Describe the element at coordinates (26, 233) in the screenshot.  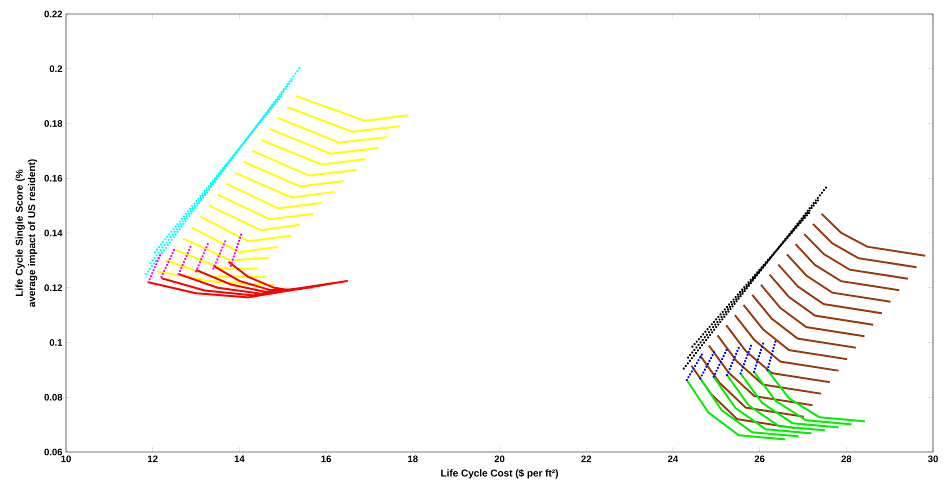
I see `y-axis-title: Life Cycle Single Score (% average impact of US resident)` at that location.